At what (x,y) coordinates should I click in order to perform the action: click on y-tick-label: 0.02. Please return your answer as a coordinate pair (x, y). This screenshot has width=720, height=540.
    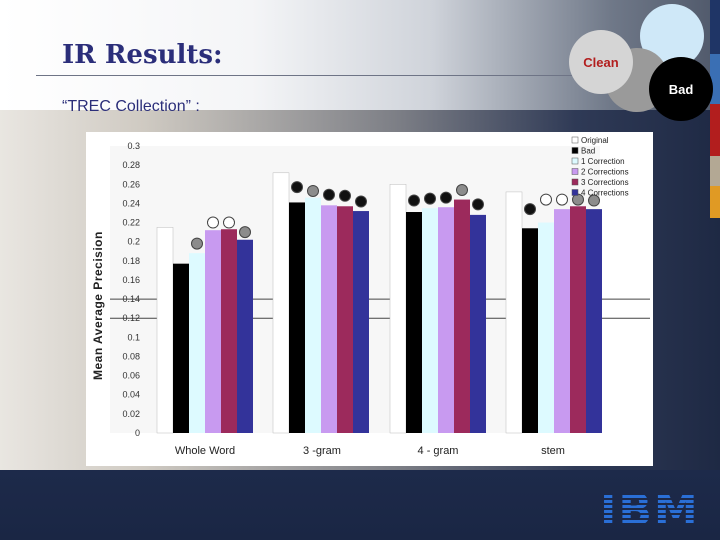
    Looking at the image, I should click on (131, 414).